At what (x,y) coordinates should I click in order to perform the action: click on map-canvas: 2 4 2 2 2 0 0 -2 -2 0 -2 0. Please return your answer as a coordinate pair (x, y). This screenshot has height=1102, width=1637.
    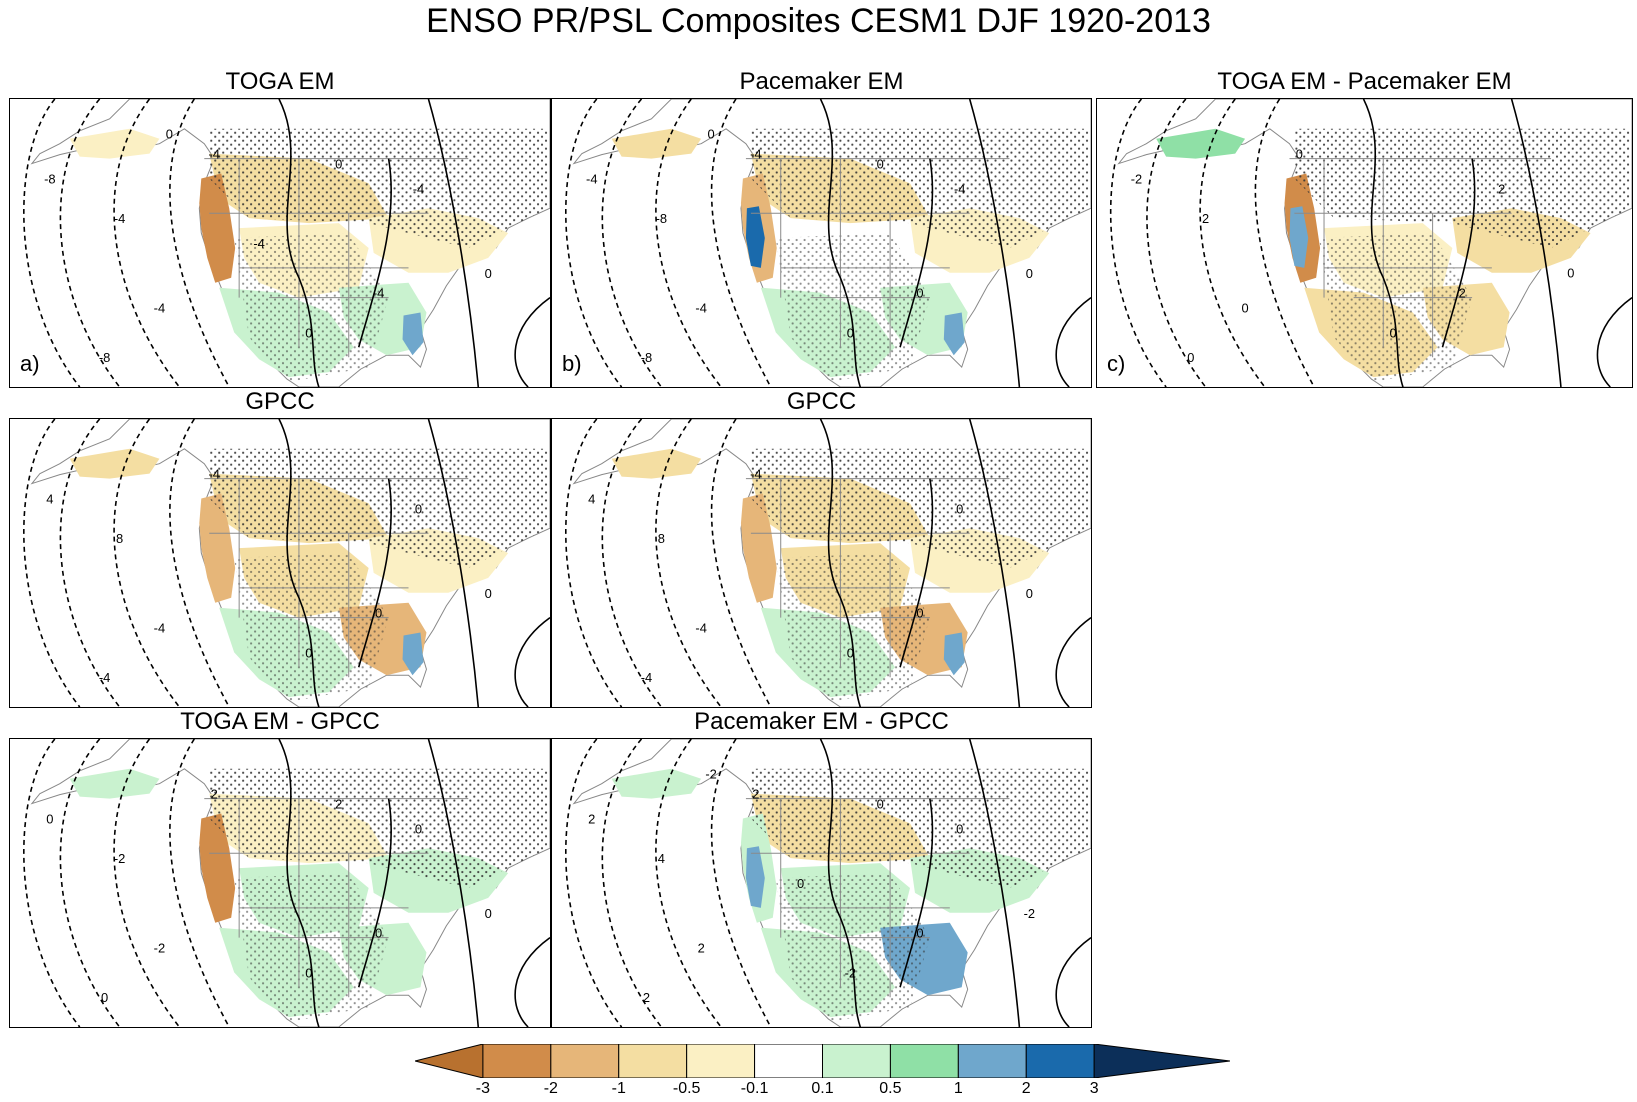
    Looking at the image, I should click on (828, 883).